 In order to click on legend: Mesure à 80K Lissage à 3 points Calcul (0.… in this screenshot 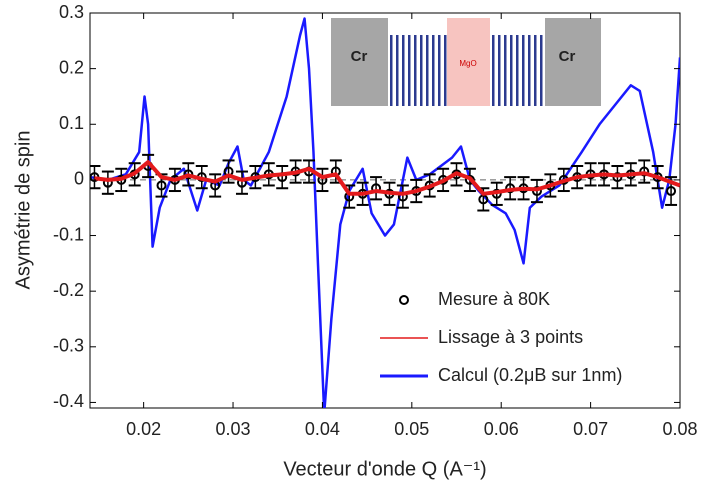, I will do `click(525, 340)`.